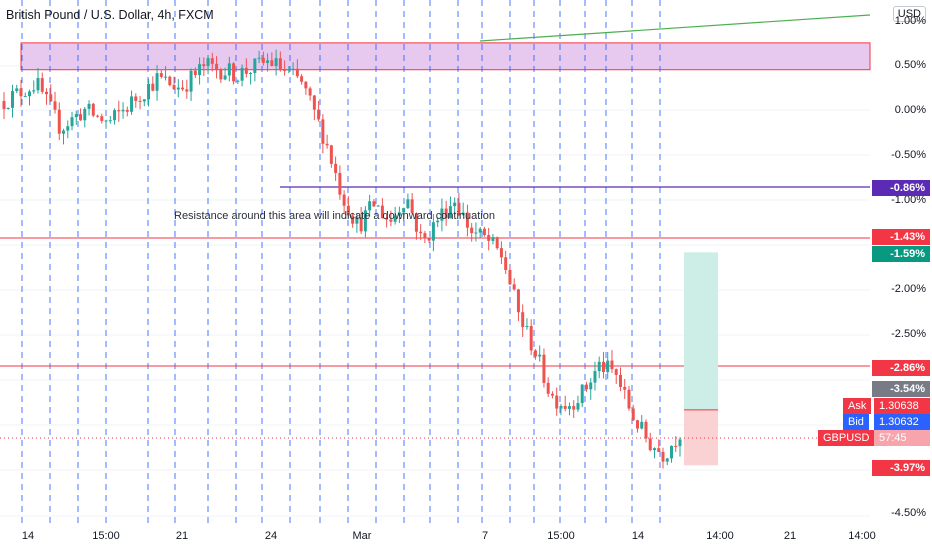  I want to click on level-badge-purple: -0.86%, so click(901, 188).